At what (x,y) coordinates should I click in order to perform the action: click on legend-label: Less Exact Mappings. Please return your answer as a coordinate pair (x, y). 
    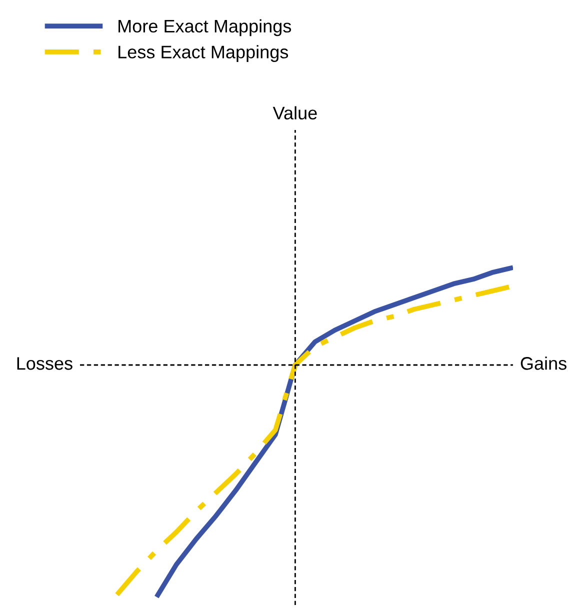
    Looking at the image, I should click on (203, 53).